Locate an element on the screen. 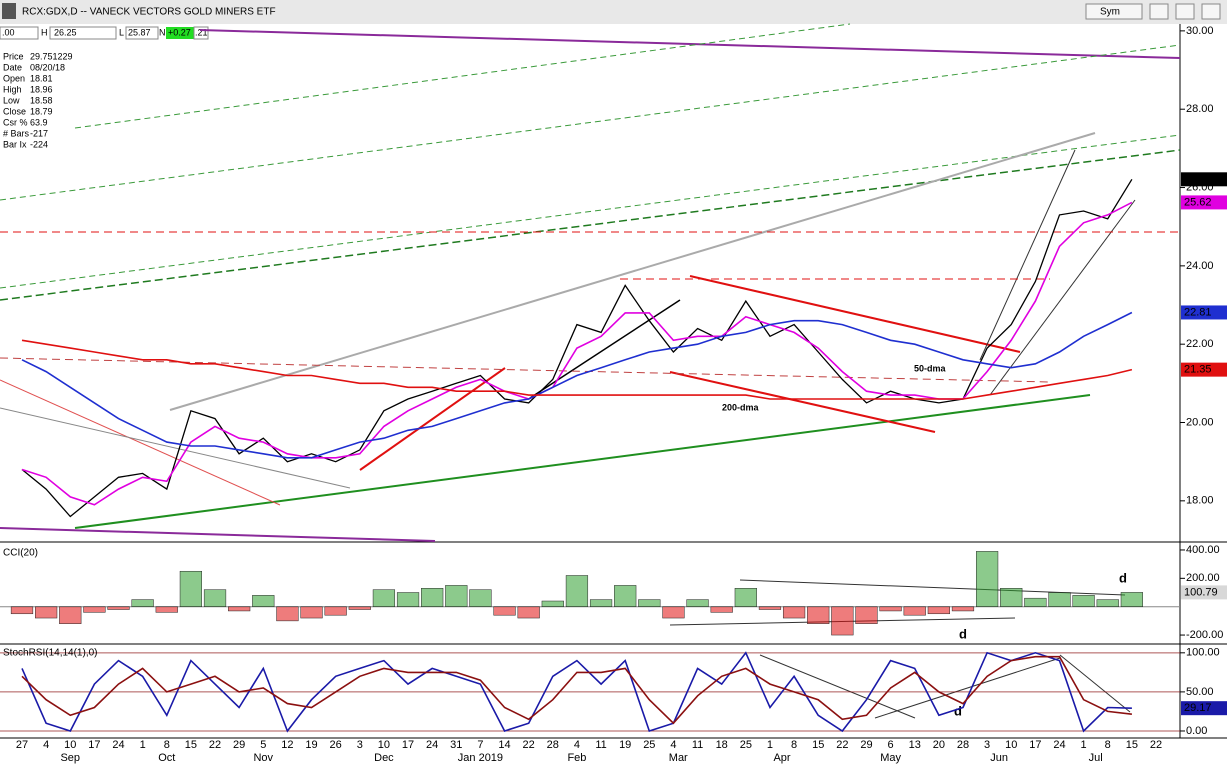 Image resolution: width=1227 pixels, height=775 pixels. maximize-button is located at coordinates (1185, 11).